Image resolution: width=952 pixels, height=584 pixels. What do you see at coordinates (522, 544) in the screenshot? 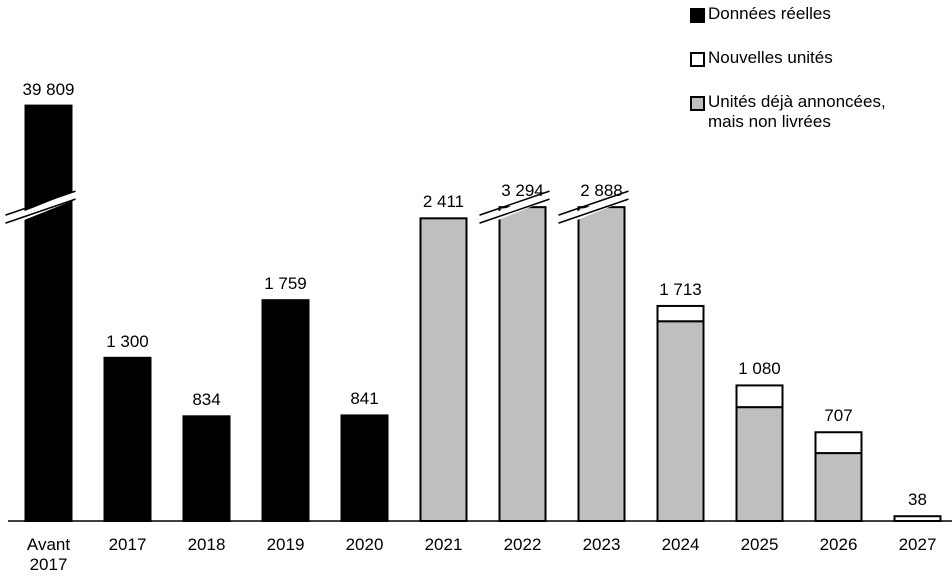
I see `x-tick-label: 2022` at bounding box center [522, 544].